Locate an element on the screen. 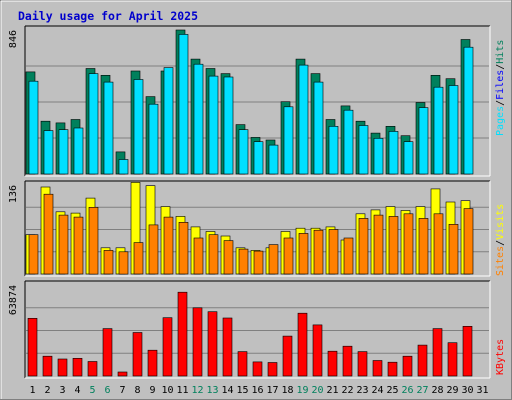  x-tick-day-4: 4 is located at coordinates (77, 390).